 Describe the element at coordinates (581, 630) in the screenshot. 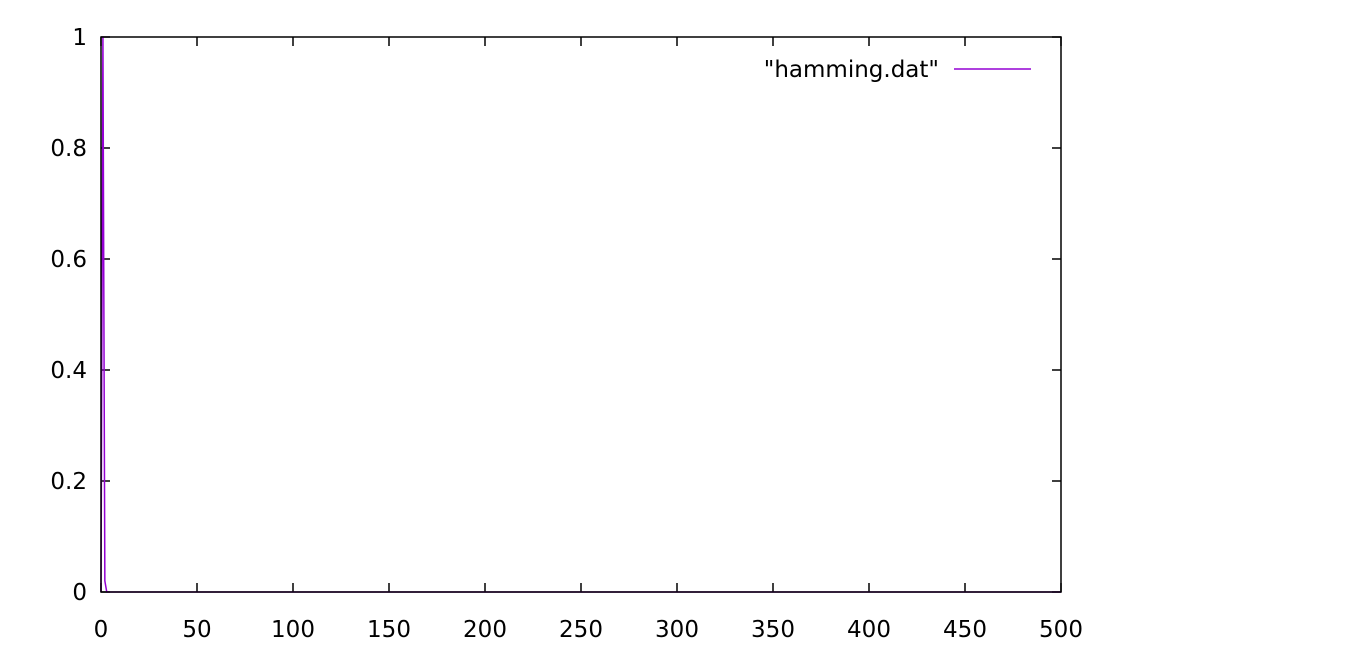

I see `x-tick-label: 250` at that location.